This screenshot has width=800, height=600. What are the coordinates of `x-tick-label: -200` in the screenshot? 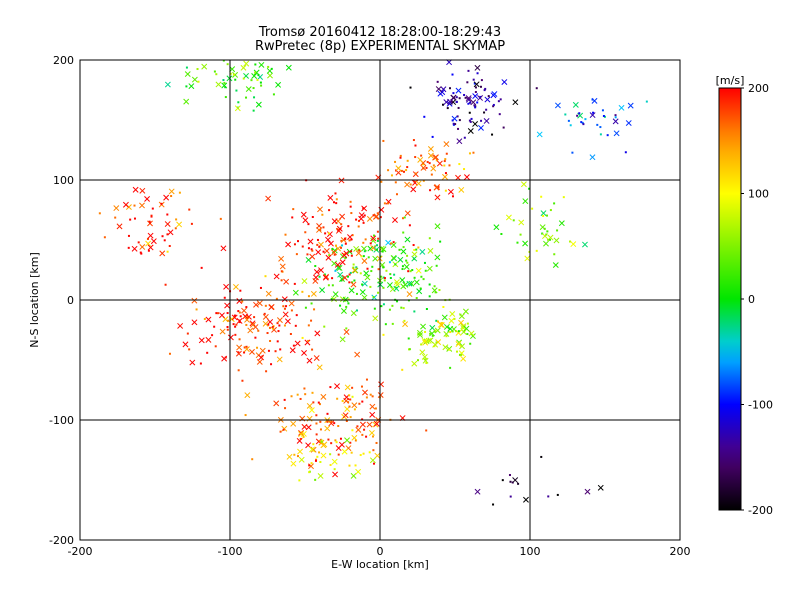 It's located at (80, 551).